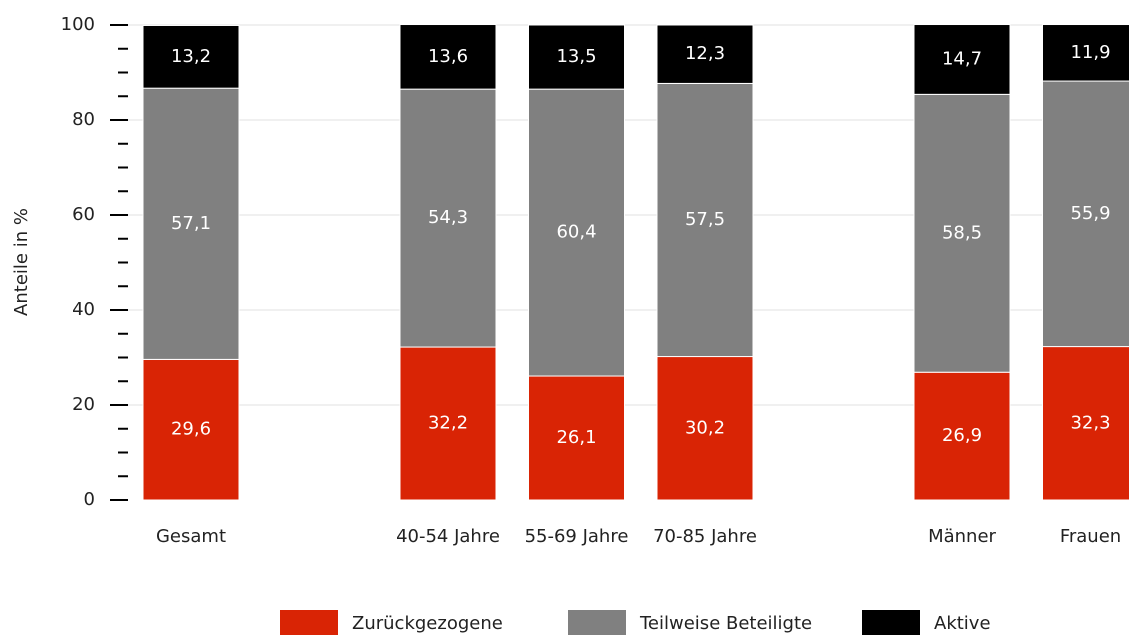 The image size is (1129, 635). Describe the element at coordinates (448, 536) in the screenshot. I see `x-tick-label: 40-54 Jahre` at that location.